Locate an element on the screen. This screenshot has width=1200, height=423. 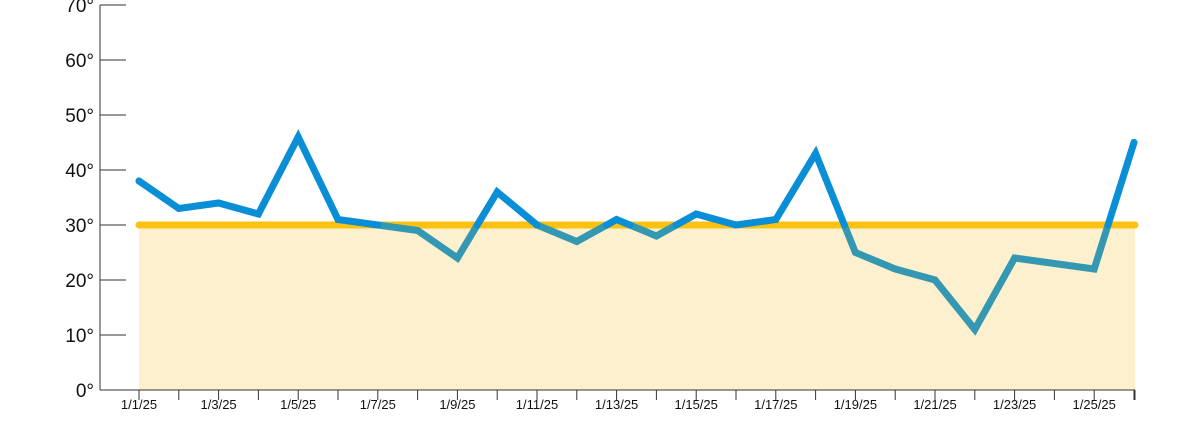
x-tick-label: 1/3/25 is located at coordinates (219, 404).